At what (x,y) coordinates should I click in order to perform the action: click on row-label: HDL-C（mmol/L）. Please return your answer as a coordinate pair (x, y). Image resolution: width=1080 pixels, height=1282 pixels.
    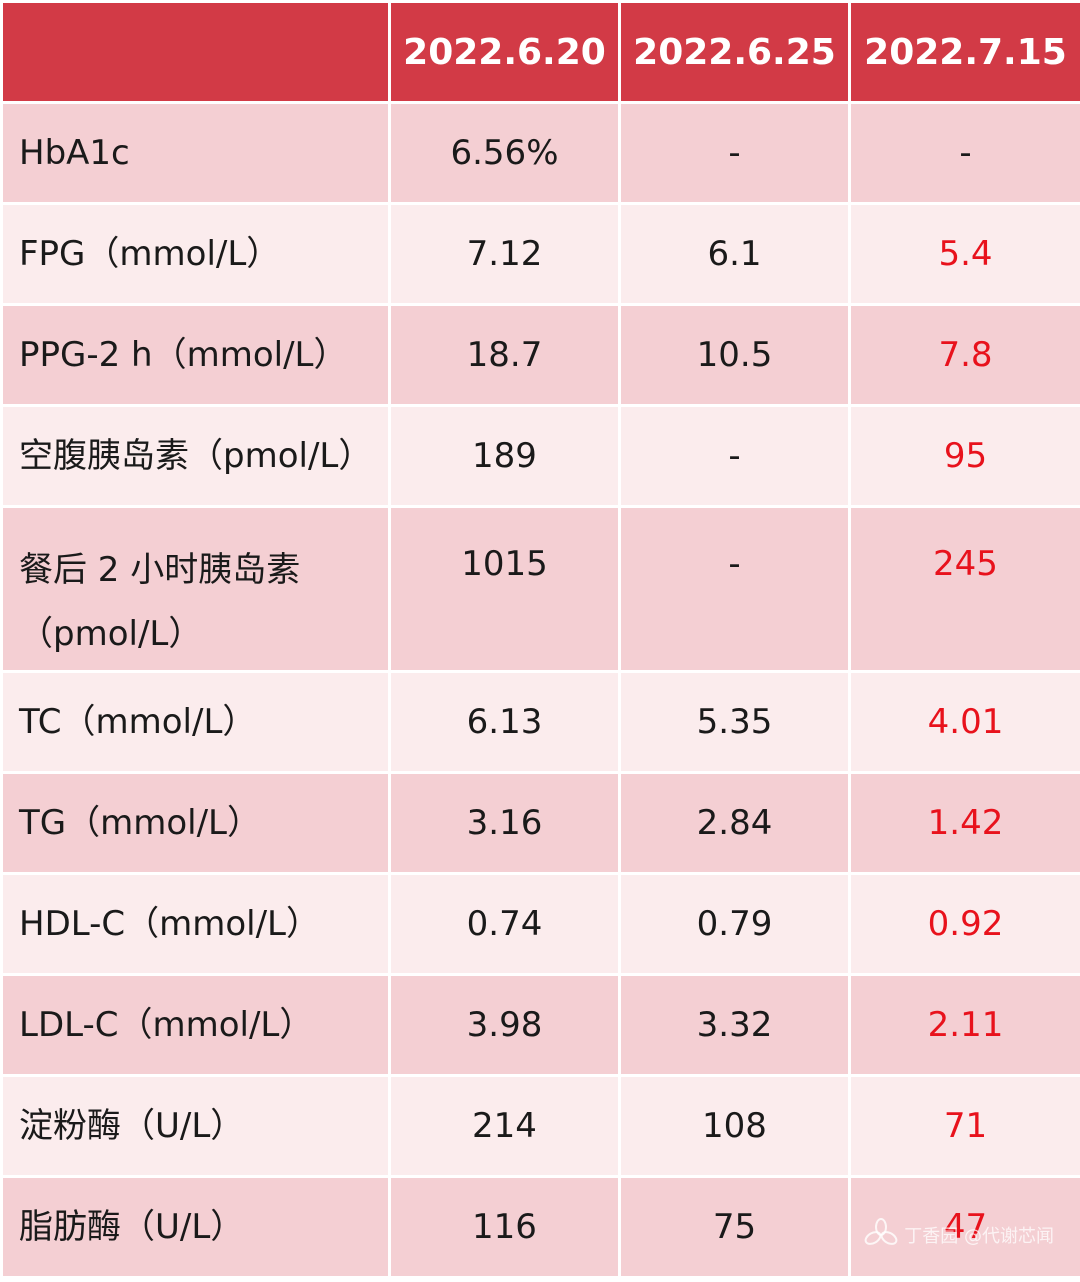
    Looking at the image, I should click on (195, 924).